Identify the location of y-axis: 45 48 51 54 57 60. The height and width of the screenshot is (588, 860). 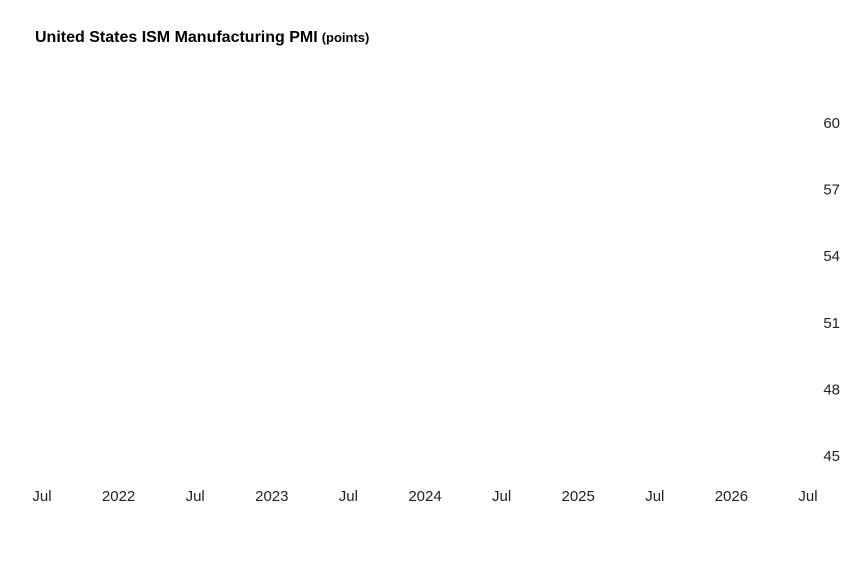
(831, 290).